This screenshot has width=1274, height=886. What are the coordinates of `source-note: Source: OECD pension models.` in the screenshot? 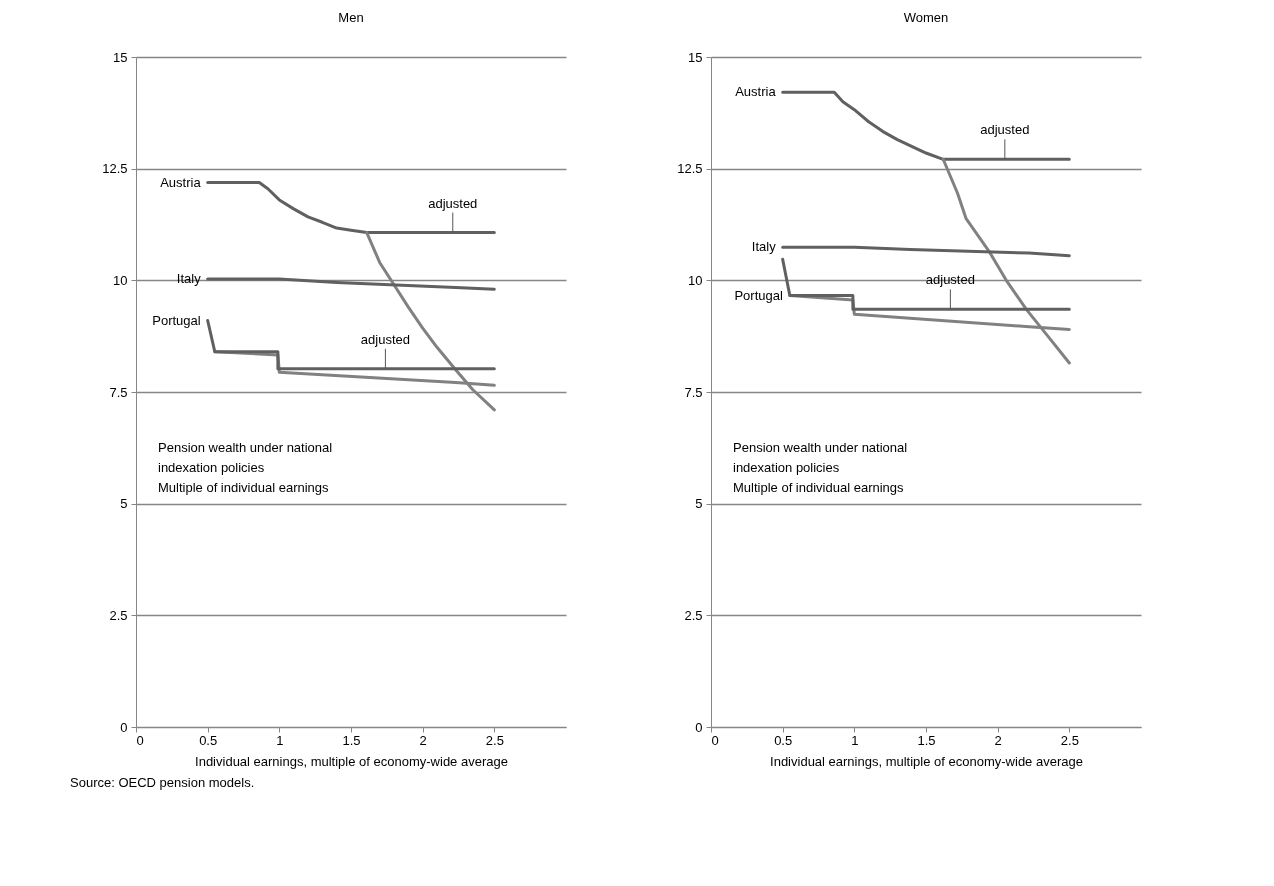 It's located at (162, 782).